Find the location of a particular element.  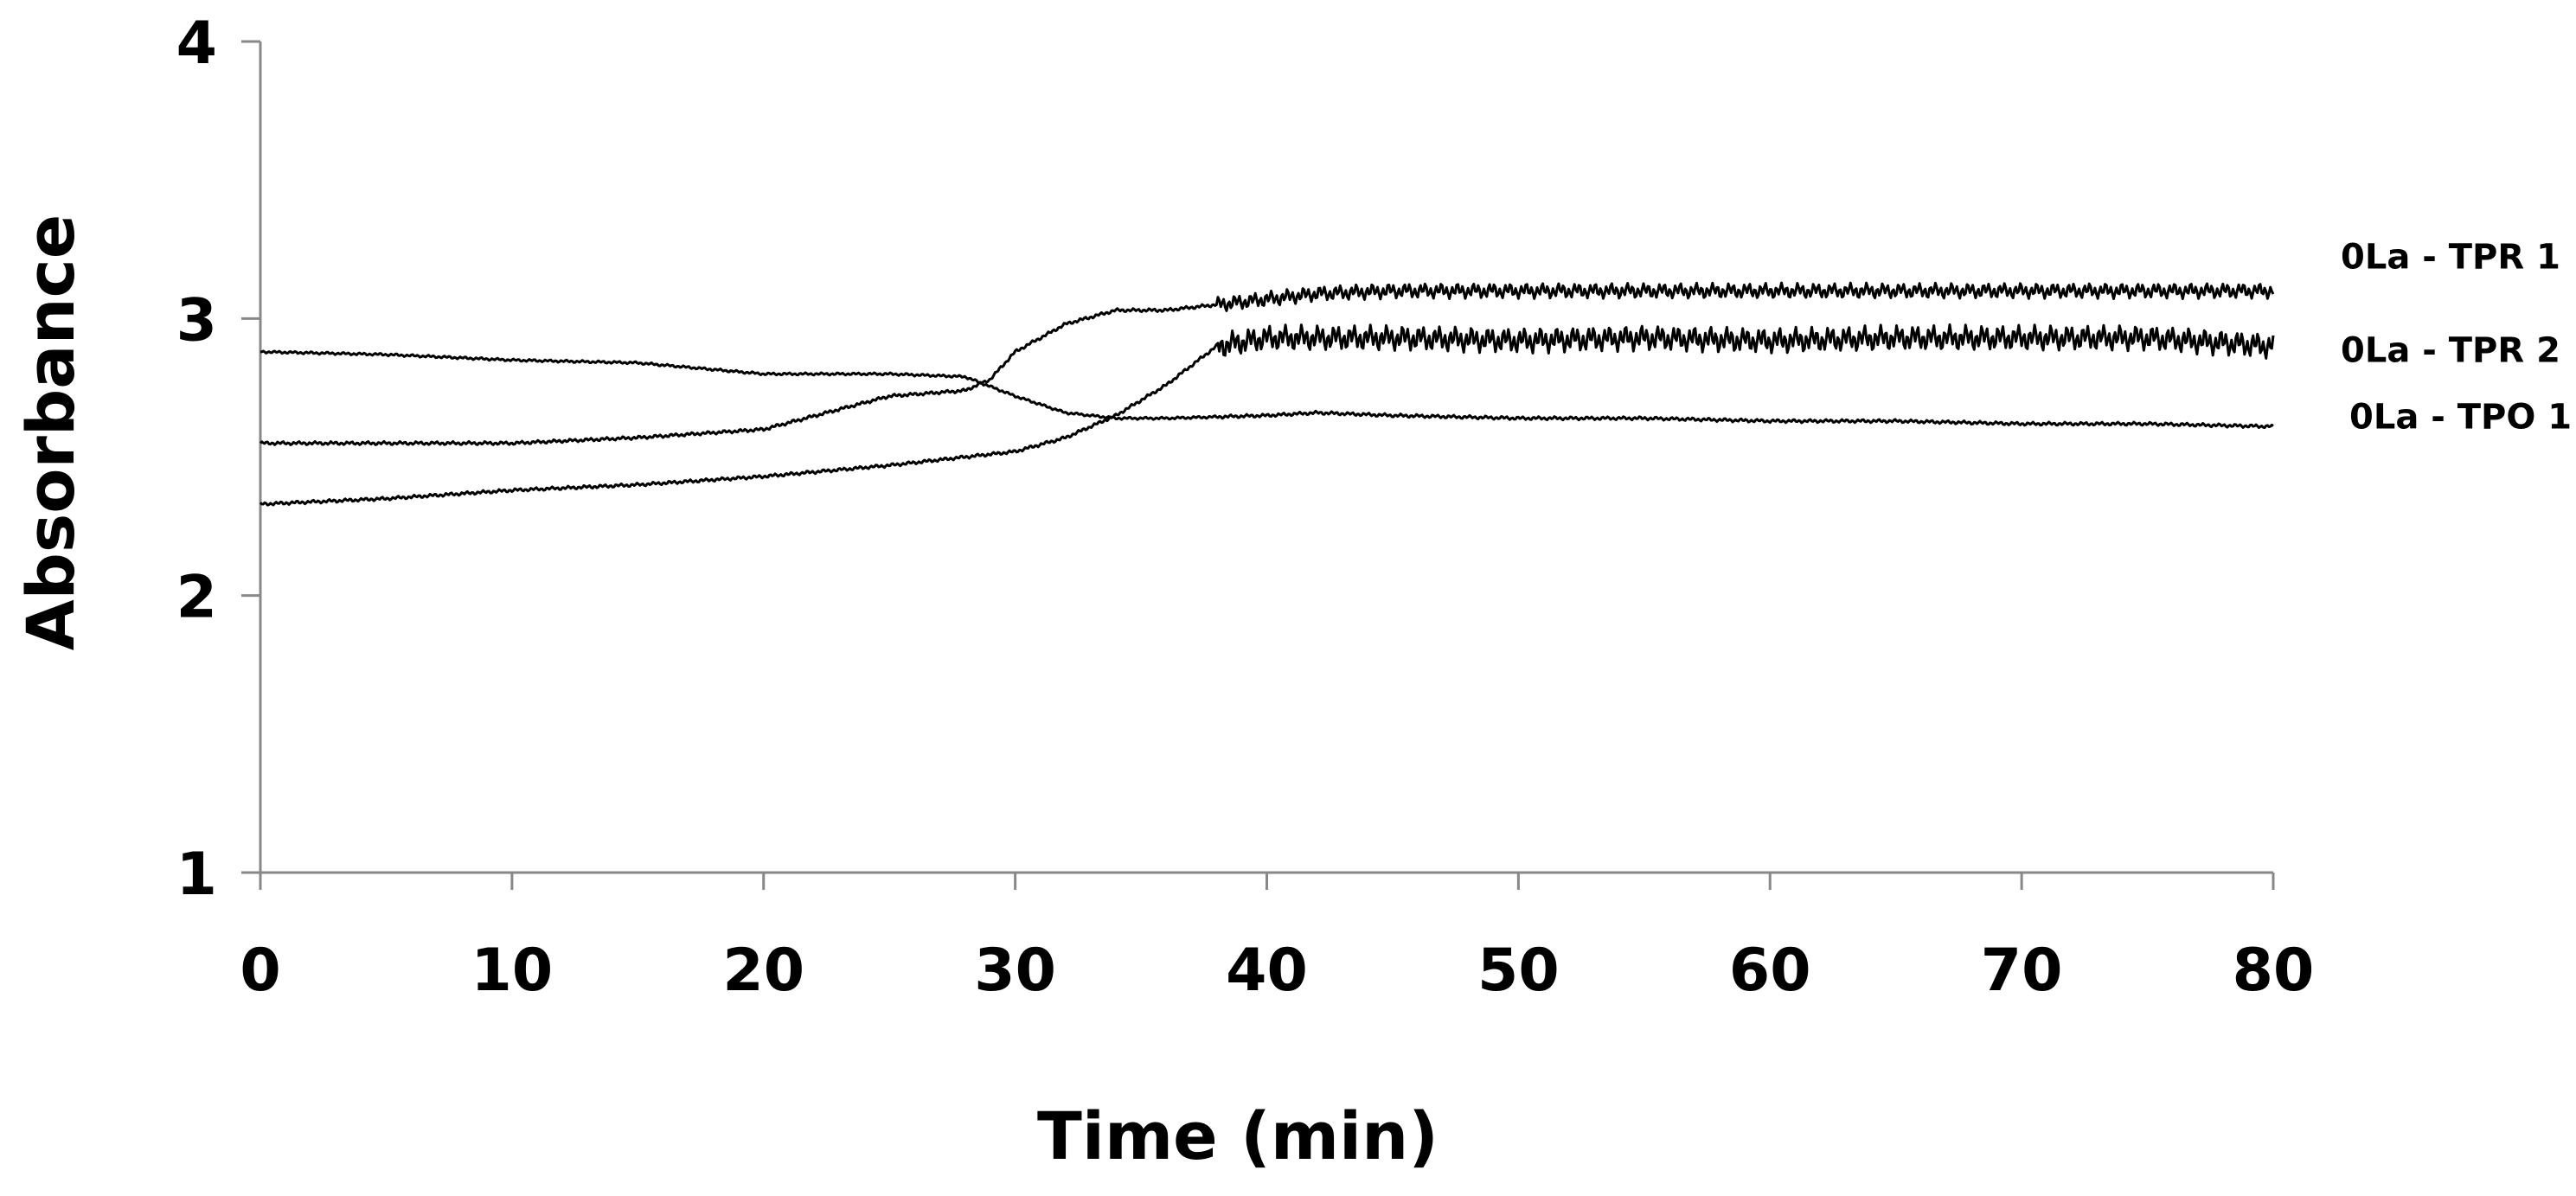

x-tick-label: 0 is located at coordinates (260, 971).